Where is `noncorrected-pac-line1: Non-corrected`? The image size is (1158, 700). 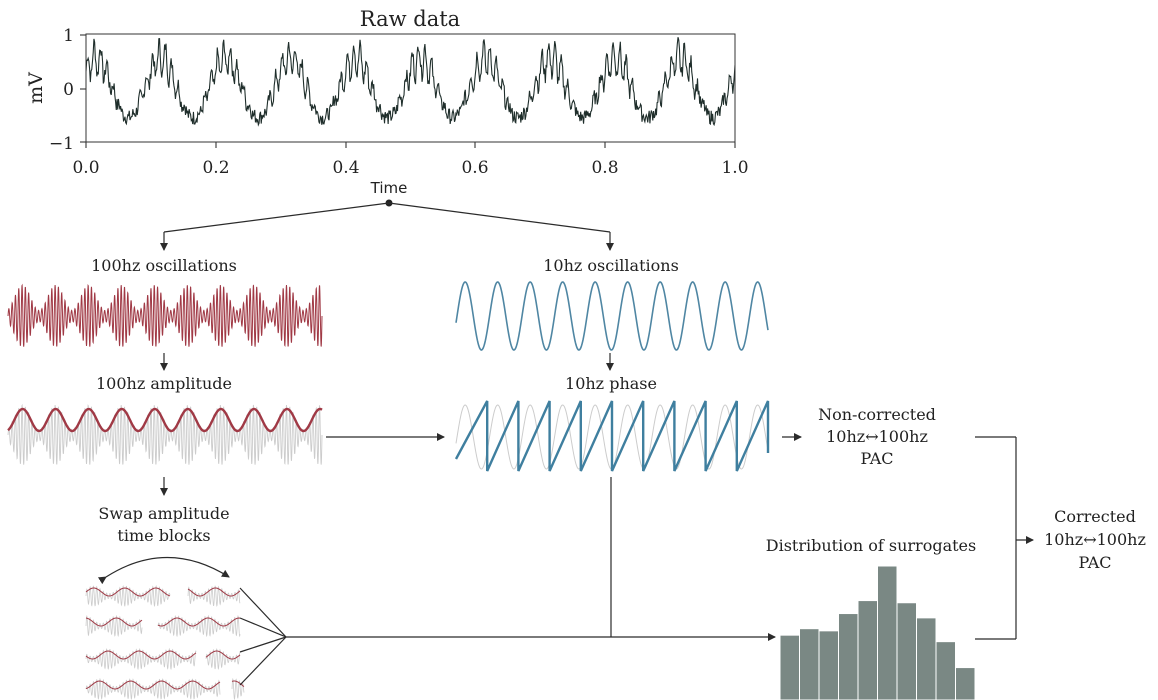
noncorrected-pac-line1: Non-corrected is located at coordinates (877, 414).